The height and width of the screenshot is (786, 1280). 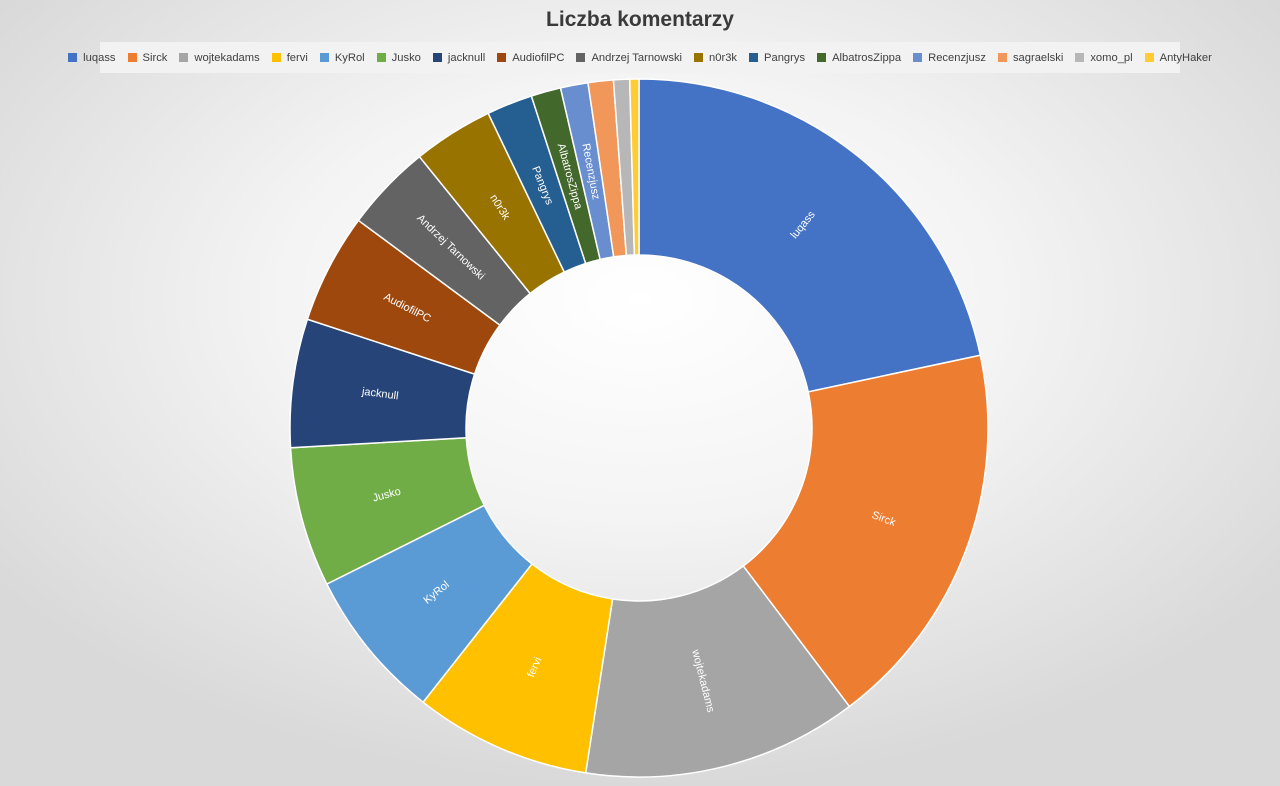 What do you see at coordinates (865, 531) in the screenshot?
I see `slice-sirck` at bounding box center [865, 531].